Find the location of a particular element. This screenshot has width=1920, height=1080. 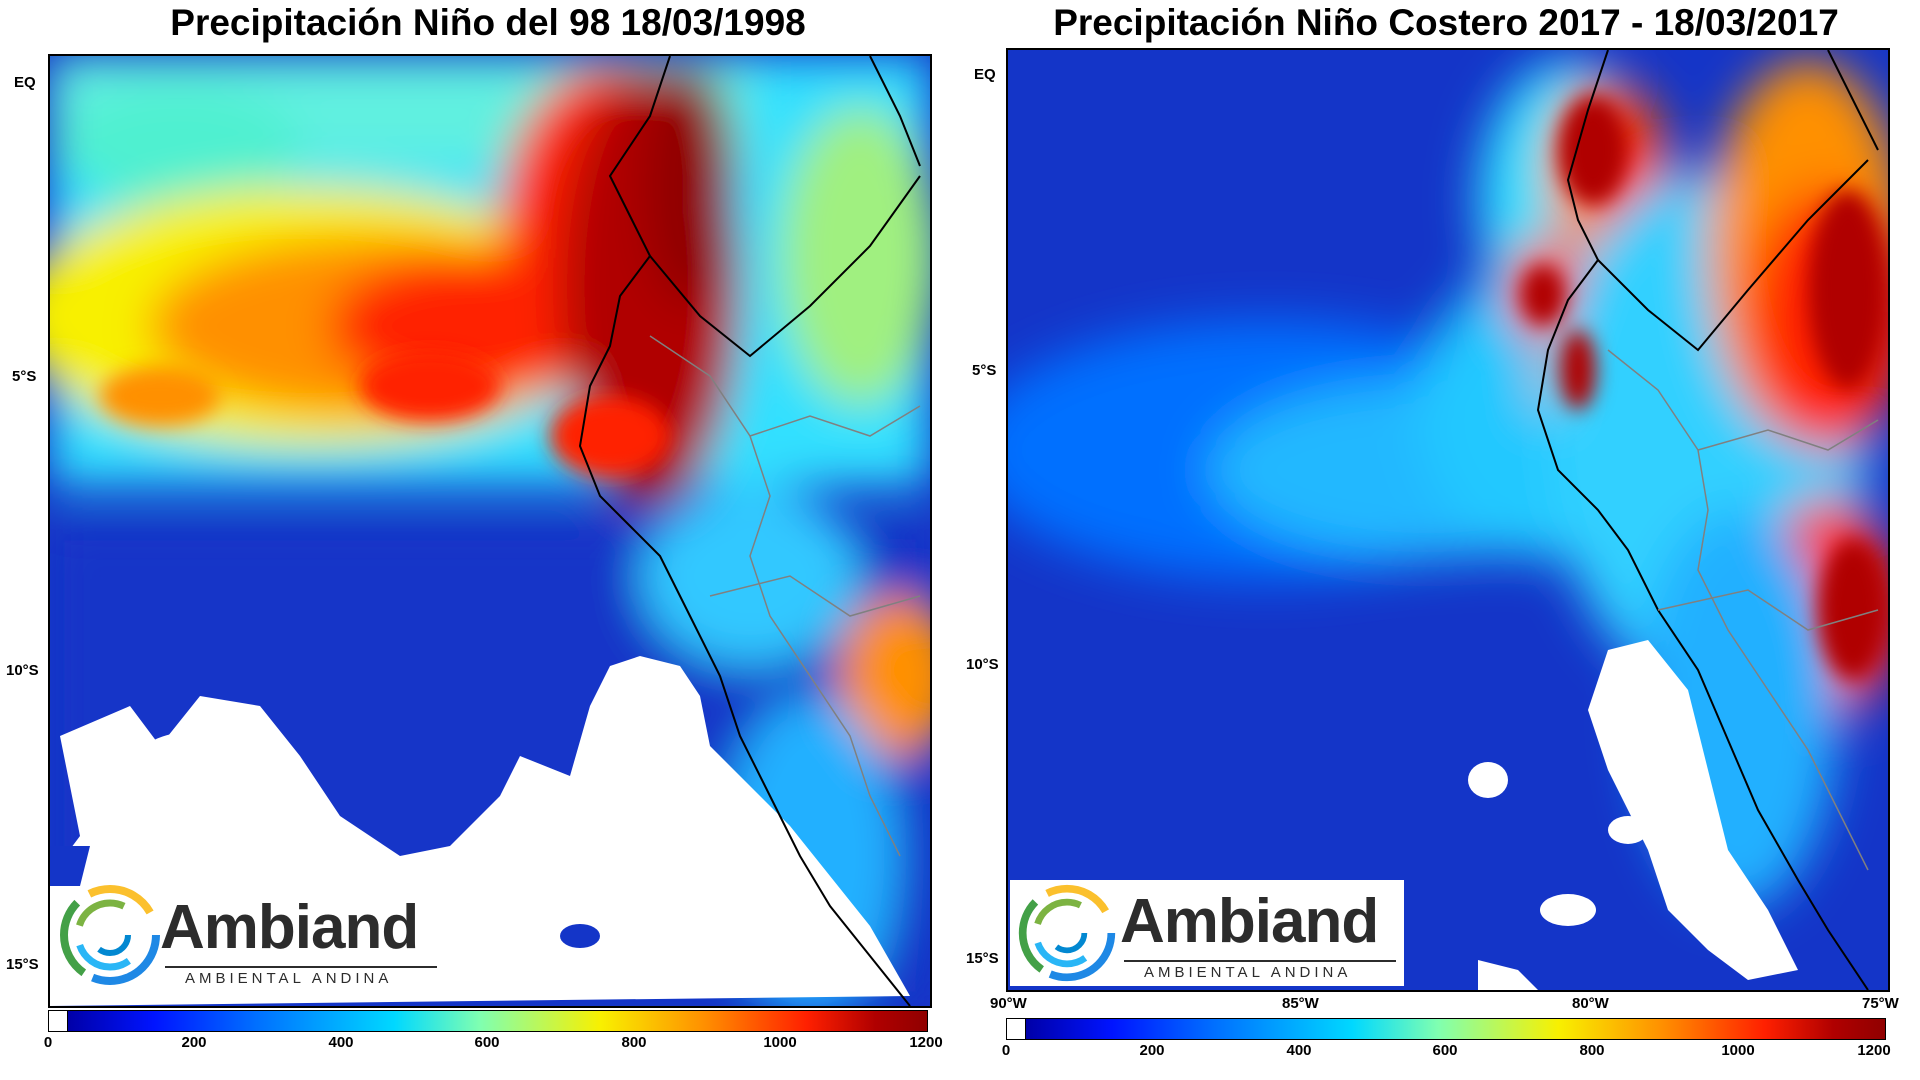

lon-label: 75°W is located at coordinates (1880, 1003).